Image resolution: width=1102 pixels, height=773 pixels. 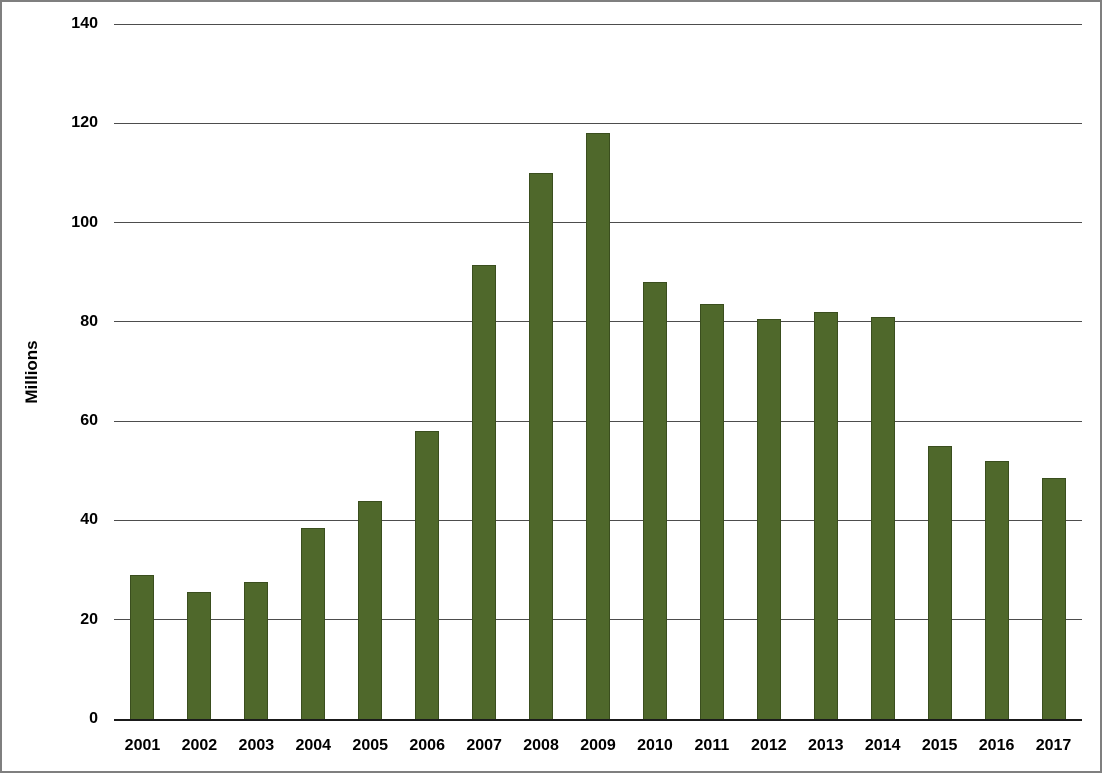 I want to click on bar-2002, so click(x=199, y=655).